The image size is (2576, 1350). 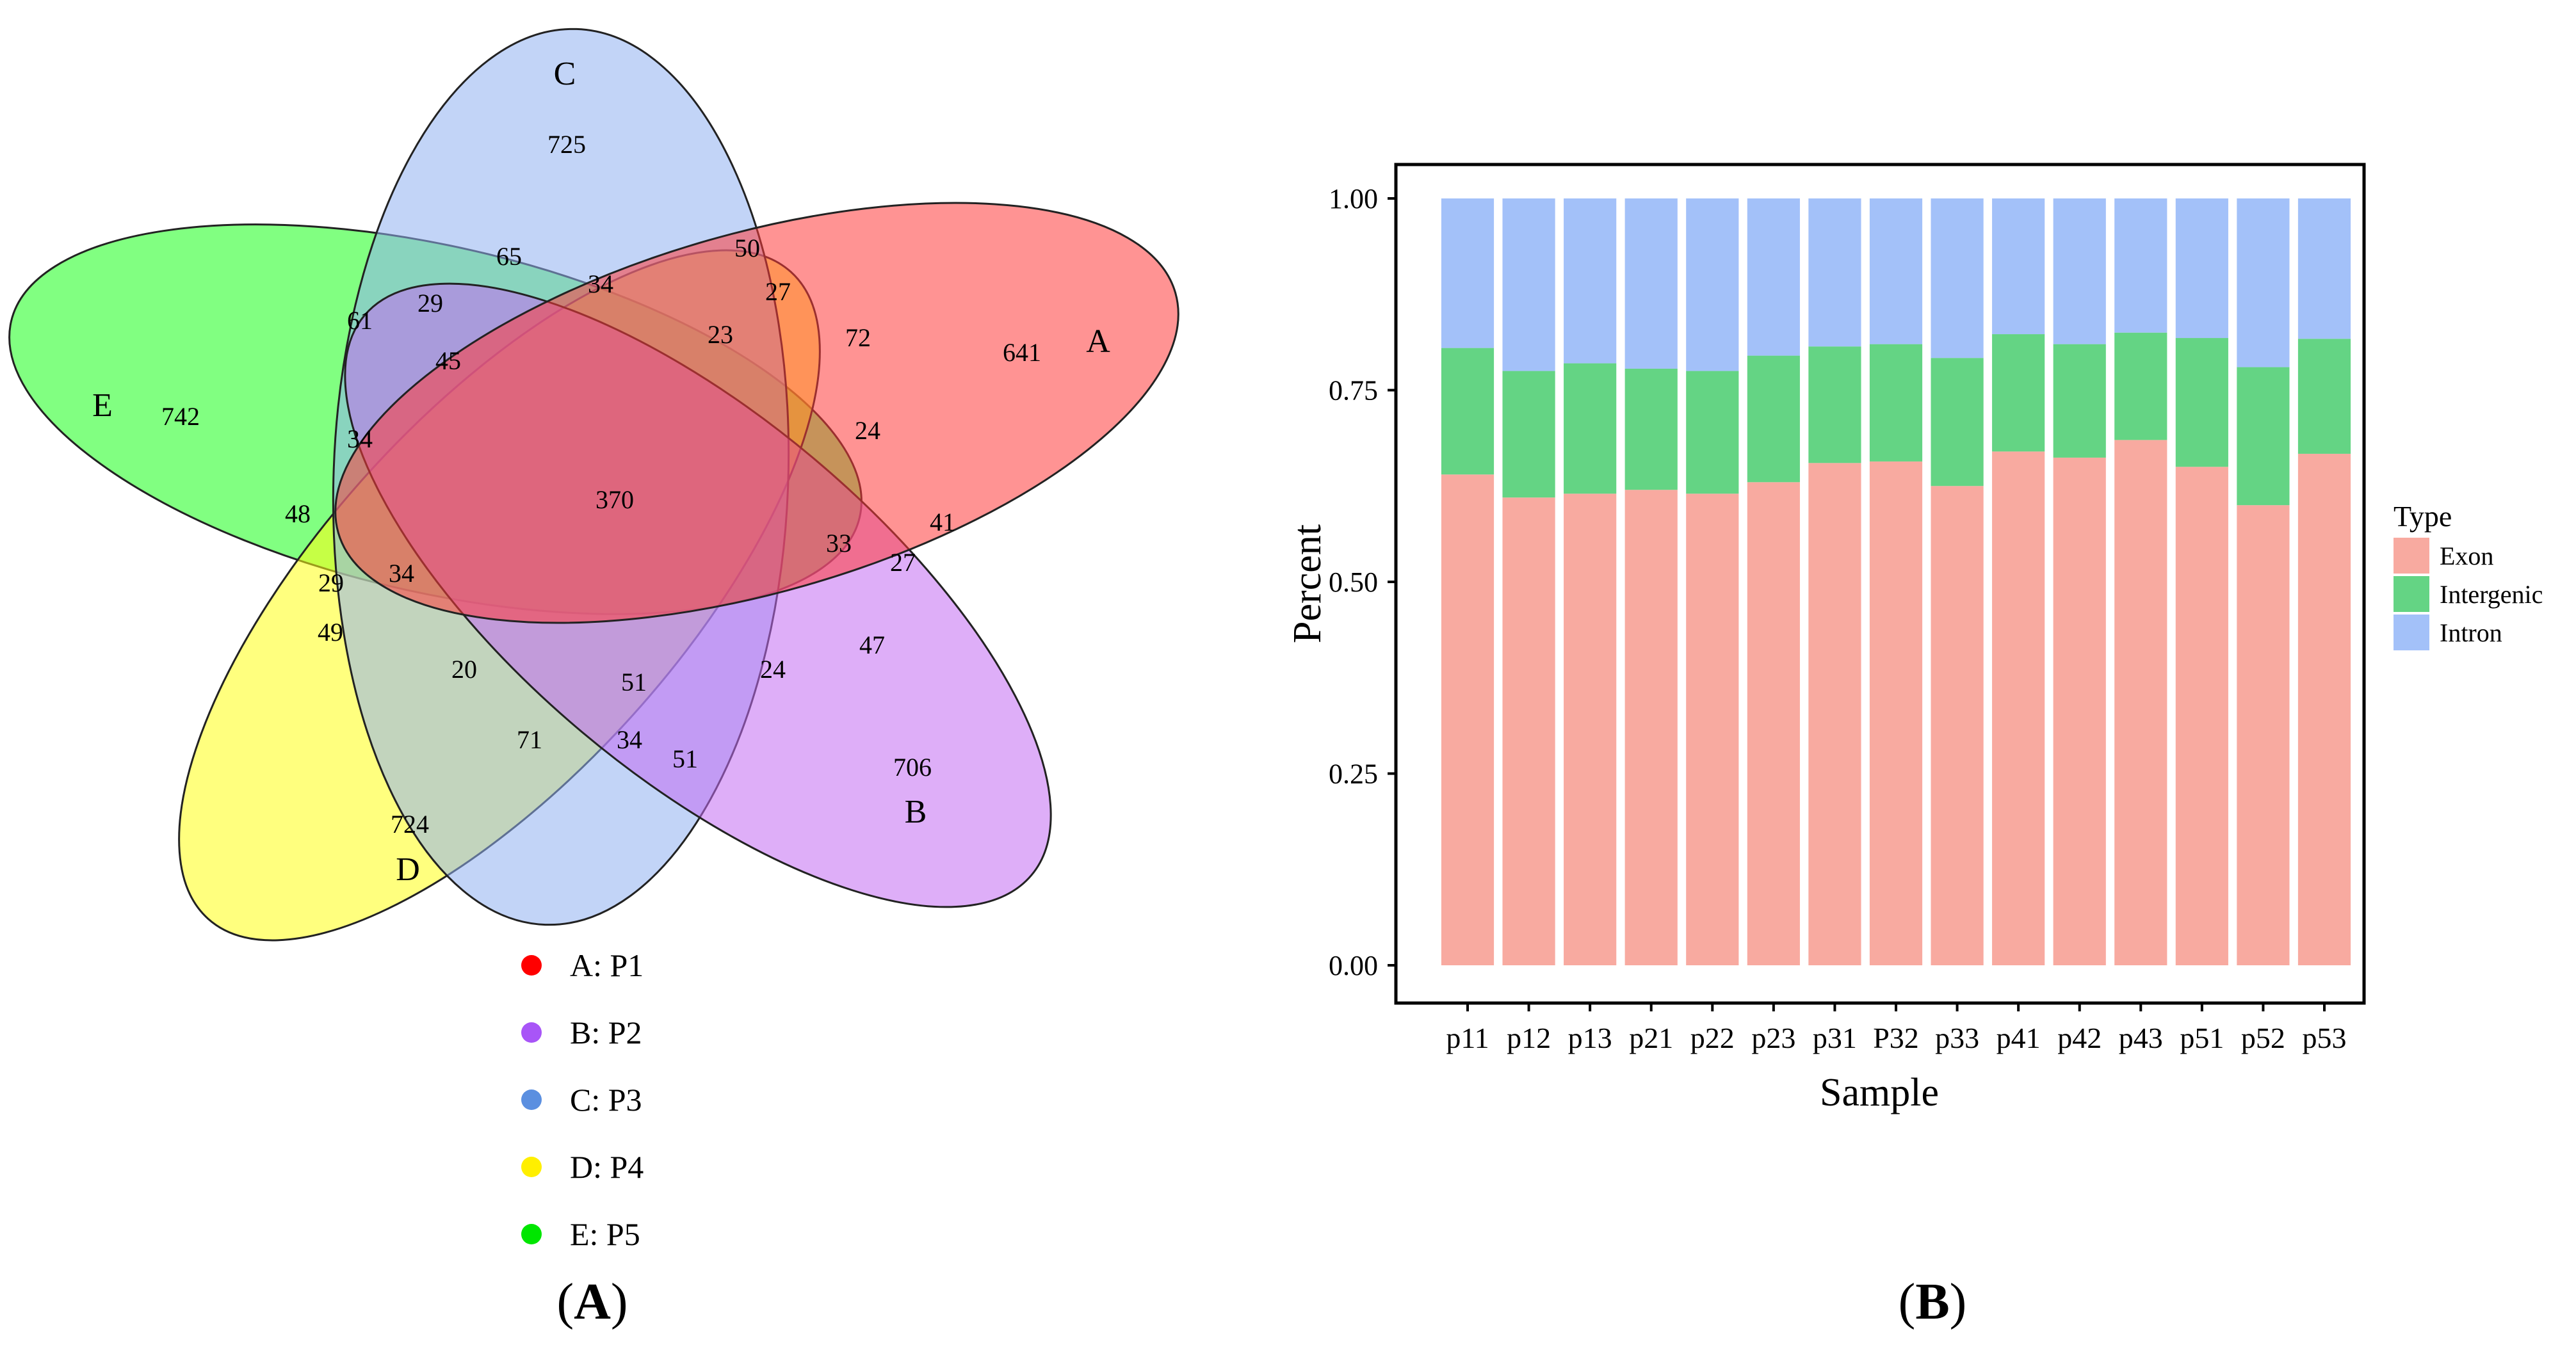 I want to click on venn-region-value-2: 725, so click(x=566, y=144).